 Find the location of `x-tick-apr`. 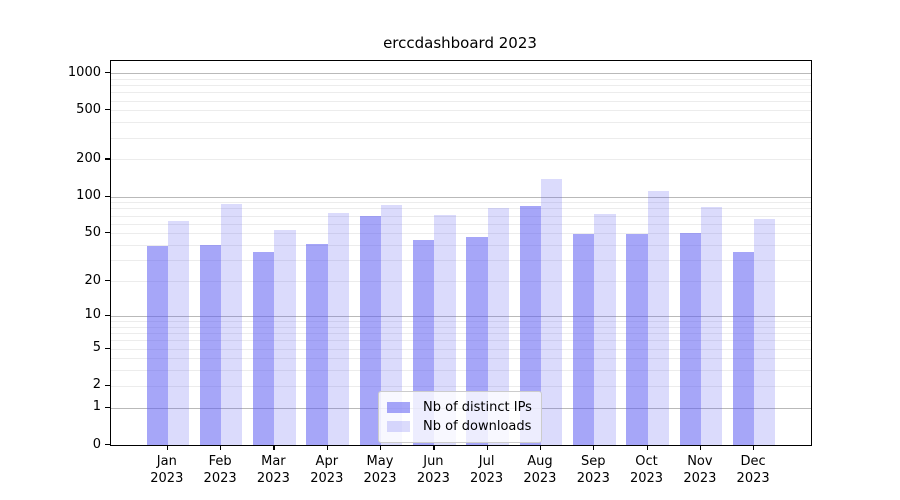

x-tick-apr is located at coordinates (327, 447).